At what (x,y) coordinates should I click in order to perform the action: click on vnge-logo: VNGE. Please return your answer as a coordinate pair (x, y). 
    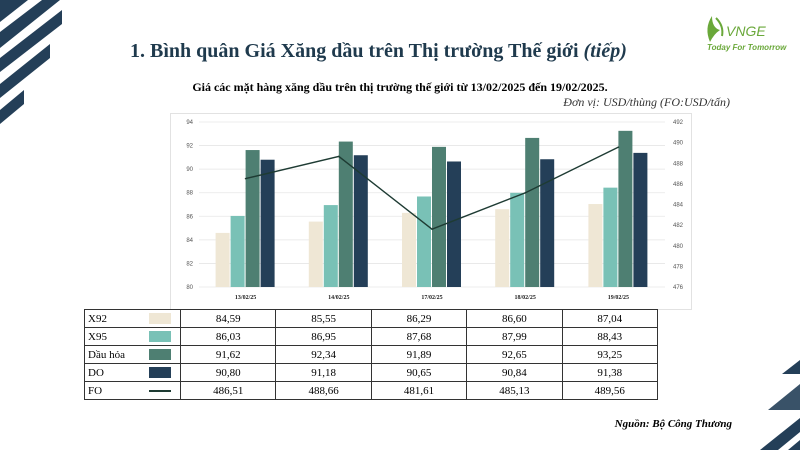
    Looking at the image, I should click on (736, 29).